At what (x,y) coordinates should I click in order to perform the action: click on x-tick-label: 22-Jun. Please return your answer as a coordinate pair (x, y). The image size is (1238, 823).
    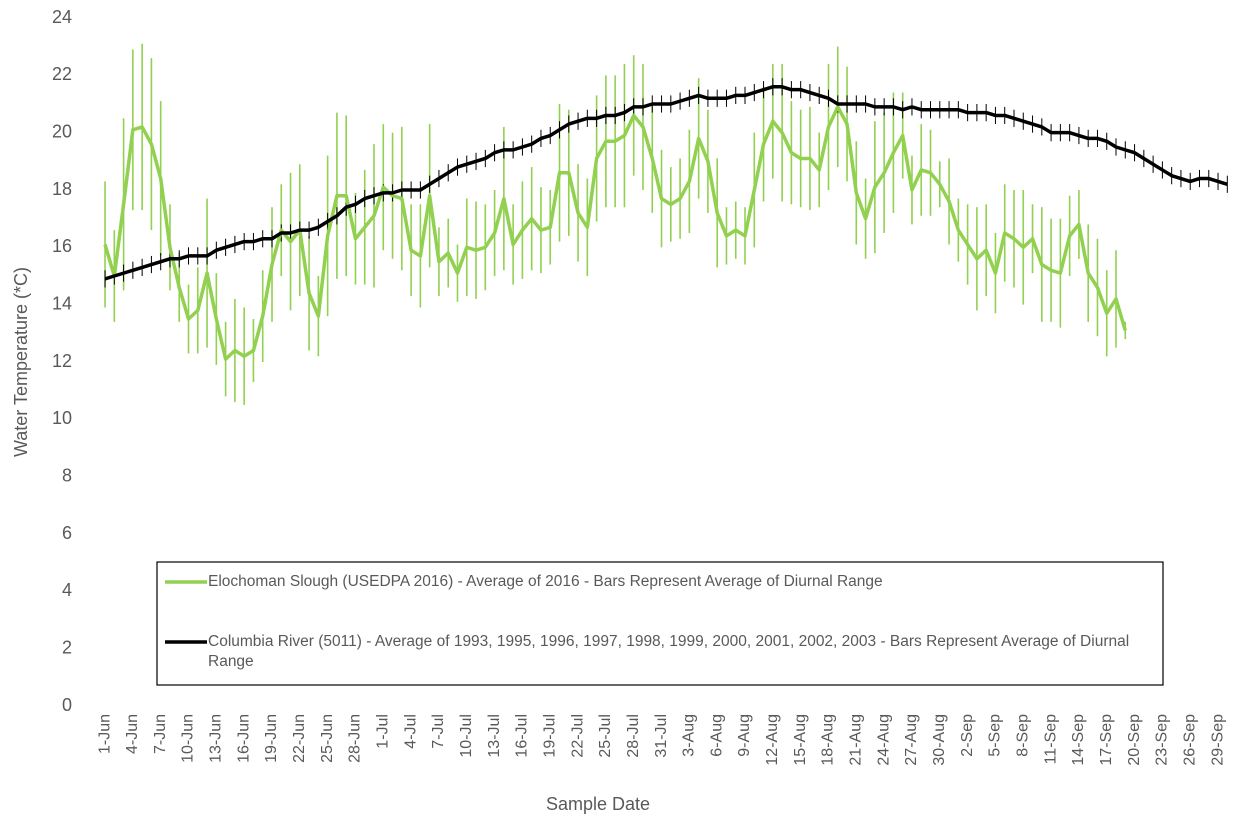
    Looking at the image, I should click on (299, 738).